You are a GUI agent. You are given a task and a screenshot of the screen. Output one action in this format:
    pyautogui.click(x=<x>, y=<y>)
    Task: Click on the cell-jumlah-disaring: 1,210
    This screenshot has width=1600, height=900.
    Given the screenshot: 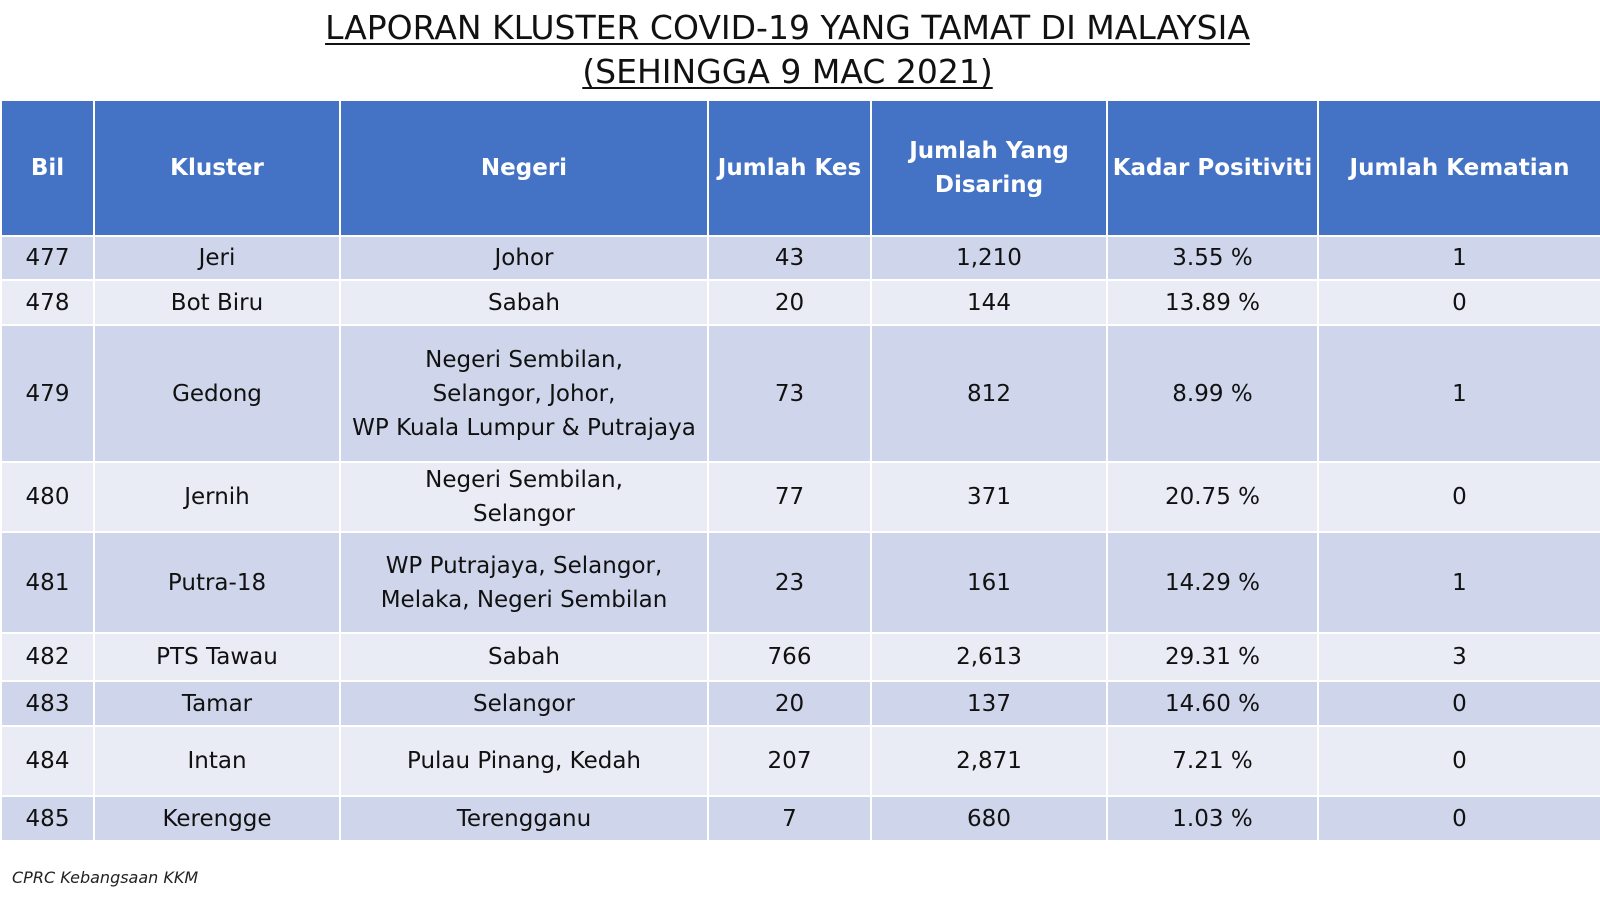 What is the action you would take?
    pyautogui.click(x=989, y=258)
    